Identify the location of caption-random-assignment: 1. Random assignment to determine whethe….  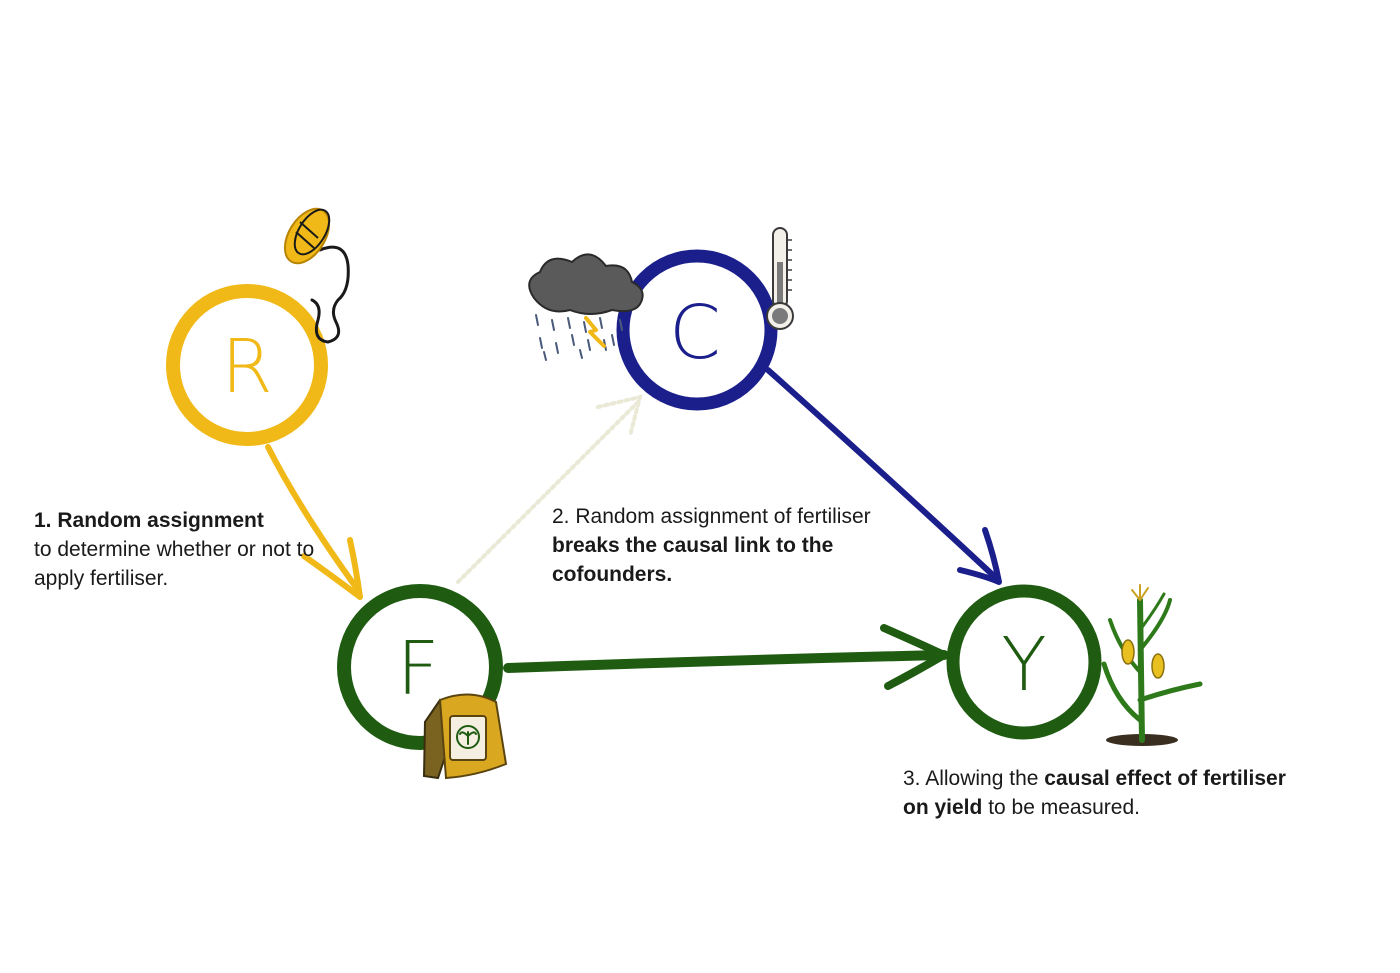
(184, 549).